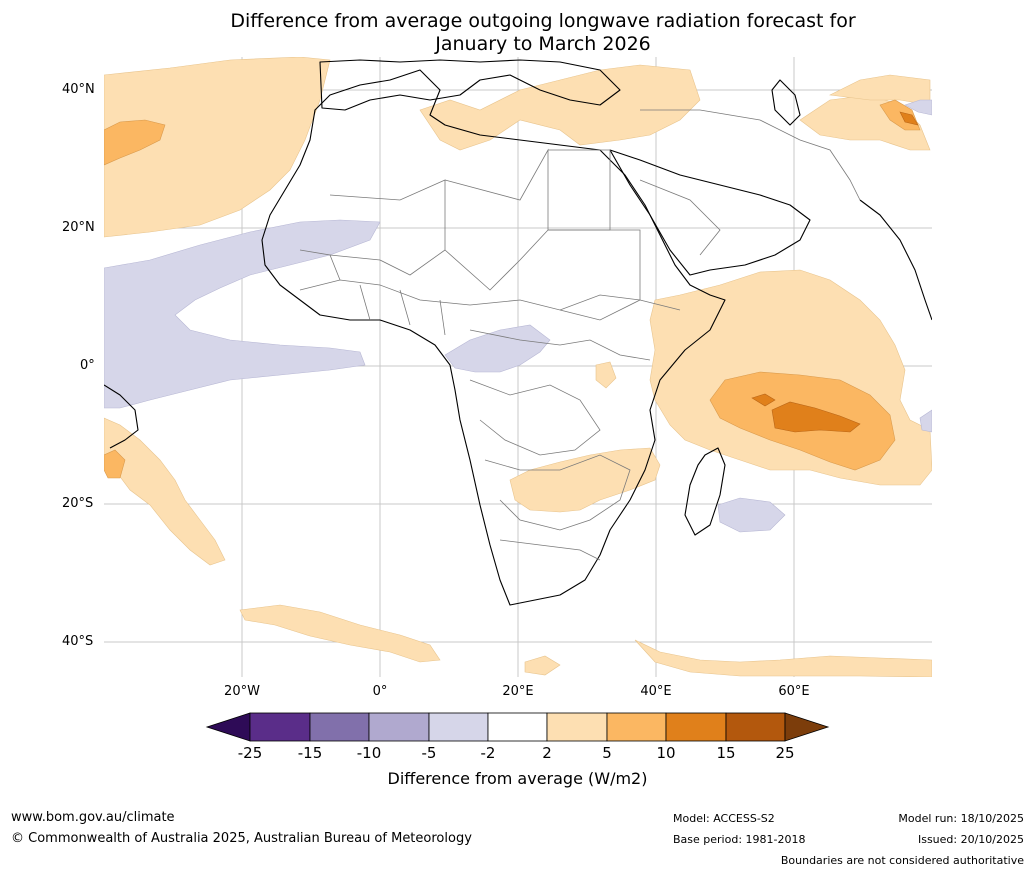 The image size is (1035, 873). Describe the element at coordinates (488, 753) in the screenshot. I see `colorbar-tick: -2` at that location.